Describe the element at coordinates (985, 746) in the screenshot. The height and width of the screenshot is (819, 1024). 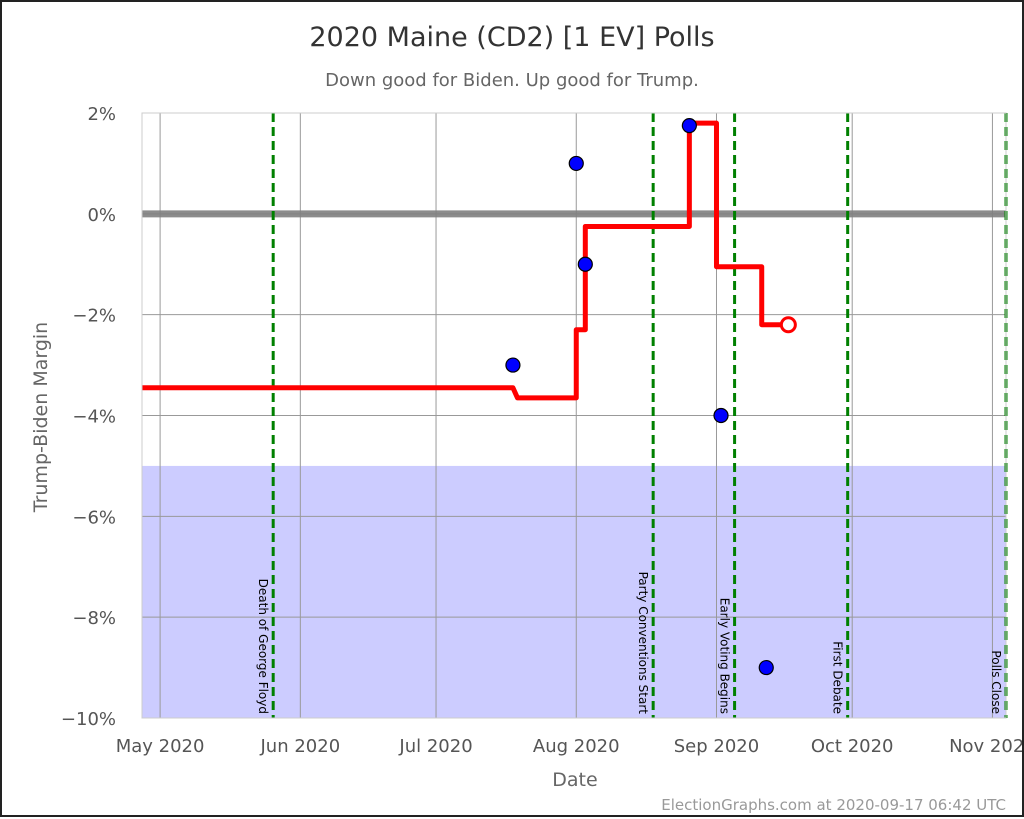
I see `x-tick-label: Nov 2020` at that location.